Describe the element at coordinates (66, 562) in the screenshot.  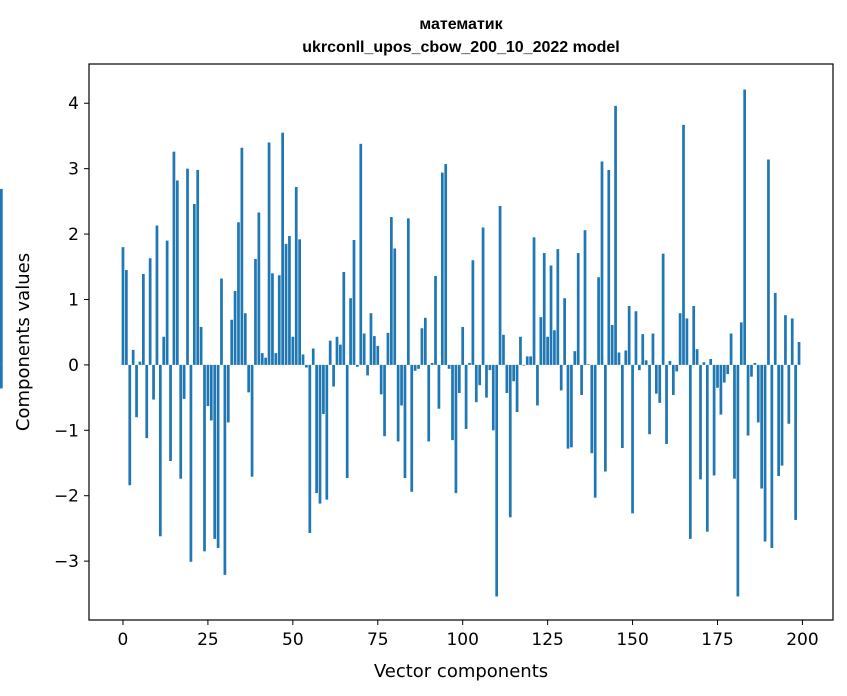
I see `y-tick-label: −3` at that location.